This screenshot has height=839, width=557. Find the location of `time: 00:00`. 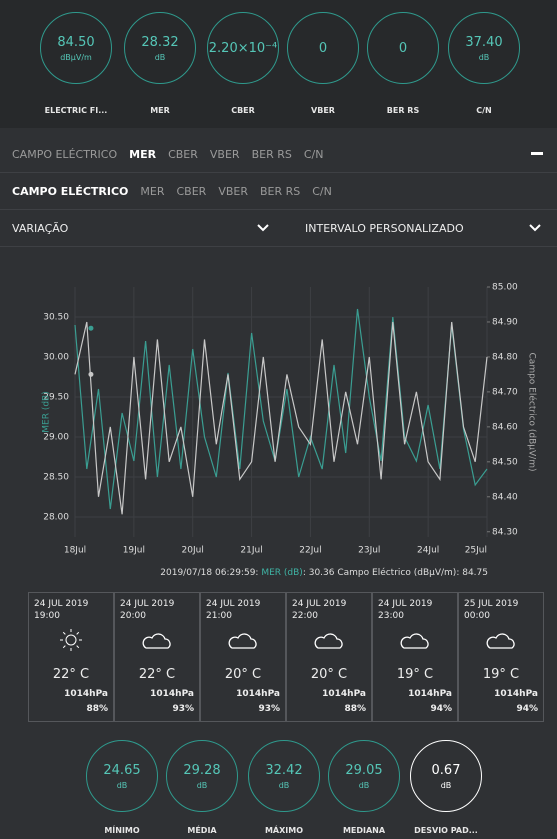

time: 00:00 is located at coordinates (477, 616).